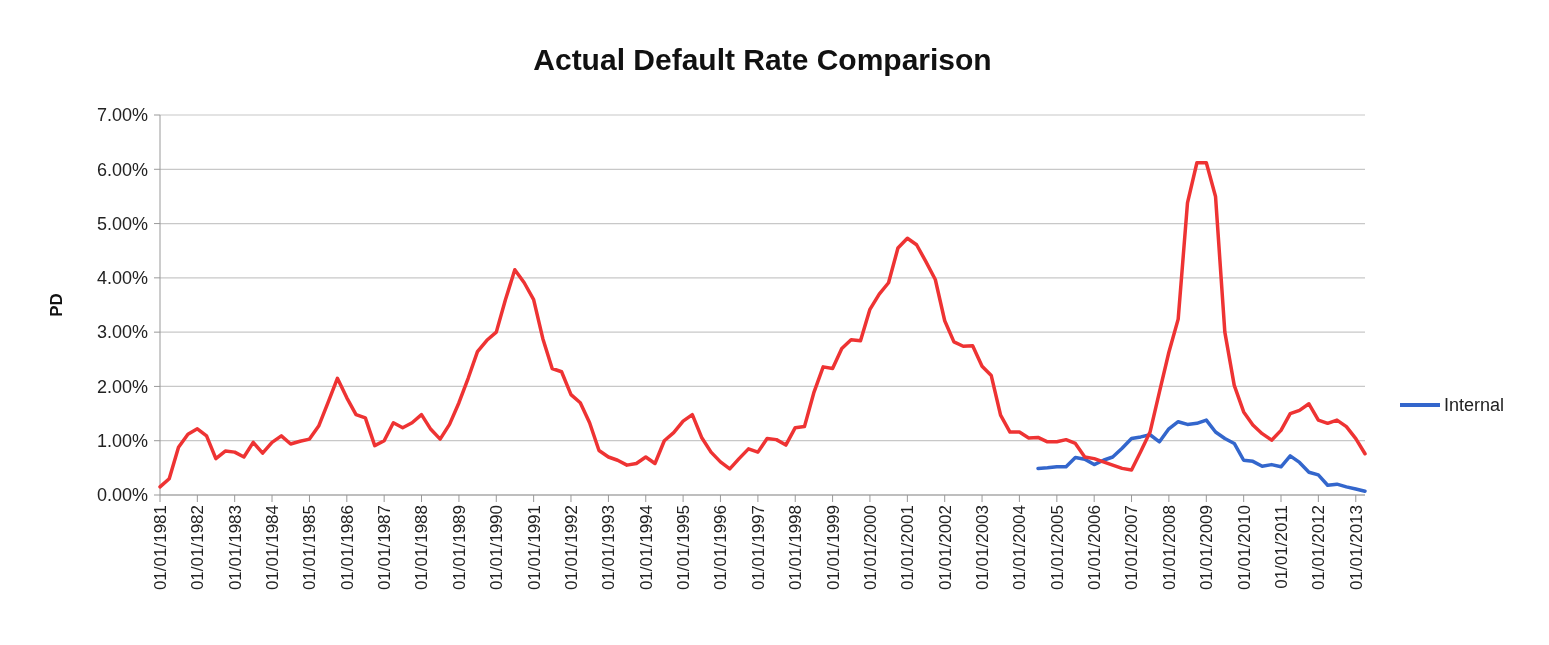 This screenshot has height=645, width=1549. What do you see at coordinates (459, 548) in the screenshot?
I see `x-tick-label: 01/01/1989` at bounding box center [459, 548].